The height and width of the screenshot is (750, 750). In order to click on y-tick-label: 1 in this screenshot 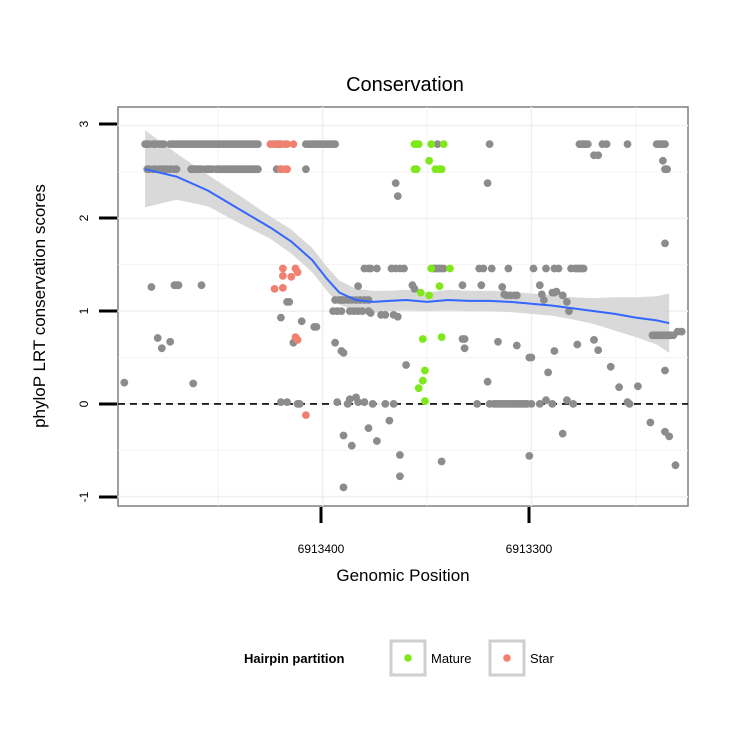, I will do `click(84, 310)`.